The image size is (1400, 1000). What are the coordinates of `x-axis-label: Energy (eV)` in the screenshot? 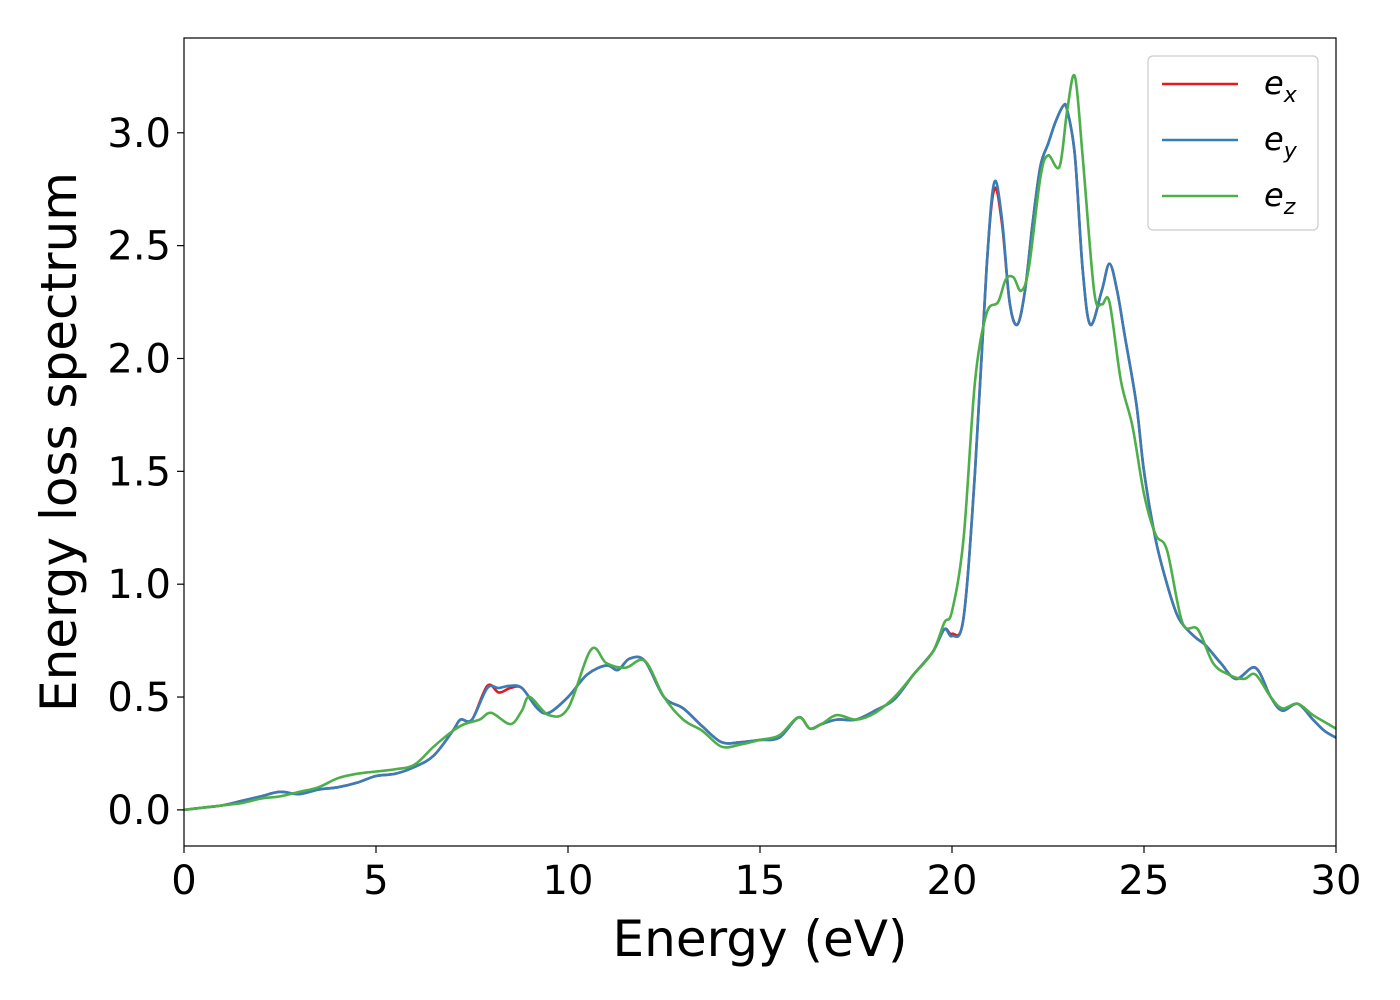 It's located at (760, 939).